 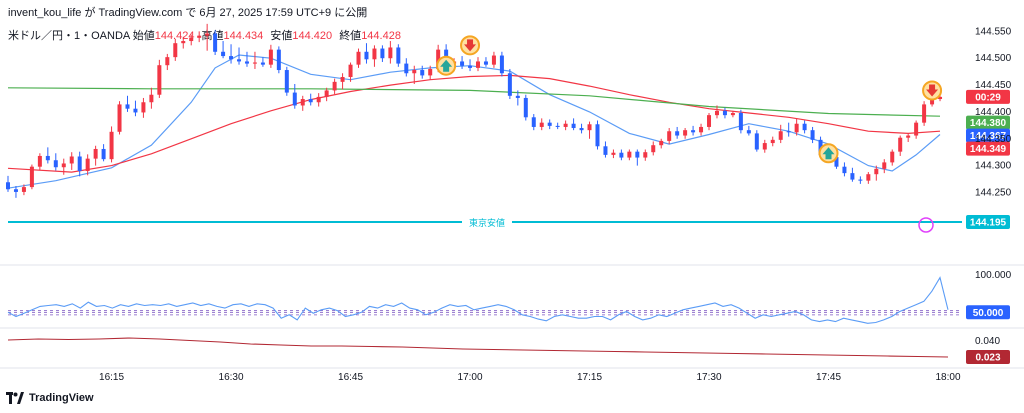 I want to click on low-label: 安値, so click(x=281, y=36).